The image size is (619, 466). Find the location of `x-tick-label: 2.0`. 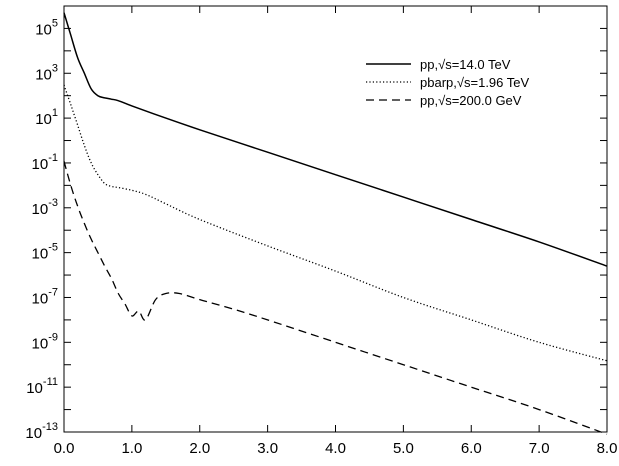

x-tick-label: 2.0 is located at coordinates (199, 448).